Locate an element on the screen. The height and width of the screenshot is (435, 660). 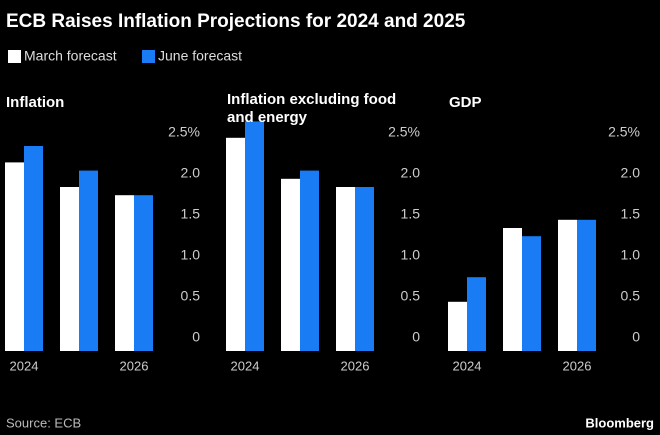
panel-title: Inflation is located at coordinates (35, 102).